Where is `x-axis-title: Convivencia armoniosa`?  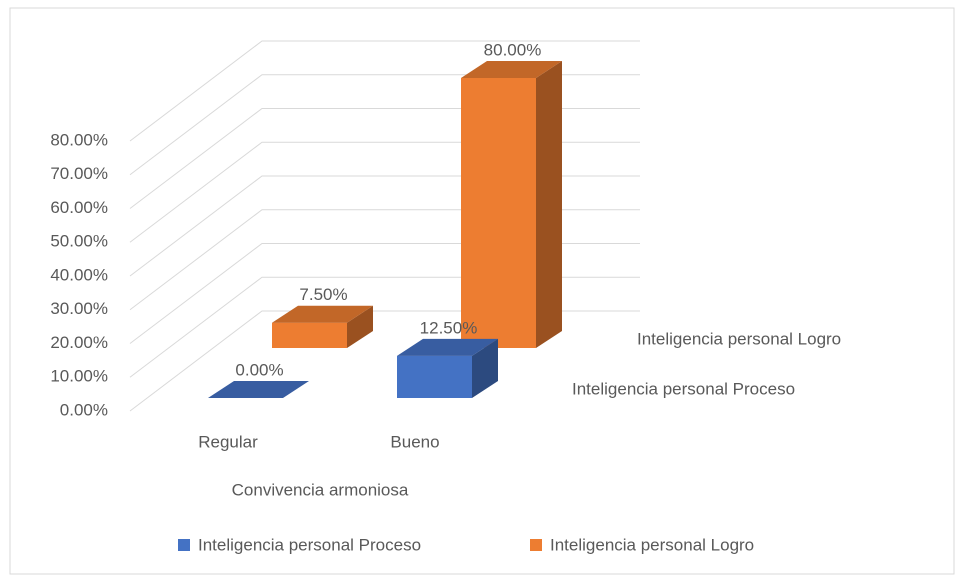 x-axis-title: Convivencia armoniosa is located at coordinates (320, 489).